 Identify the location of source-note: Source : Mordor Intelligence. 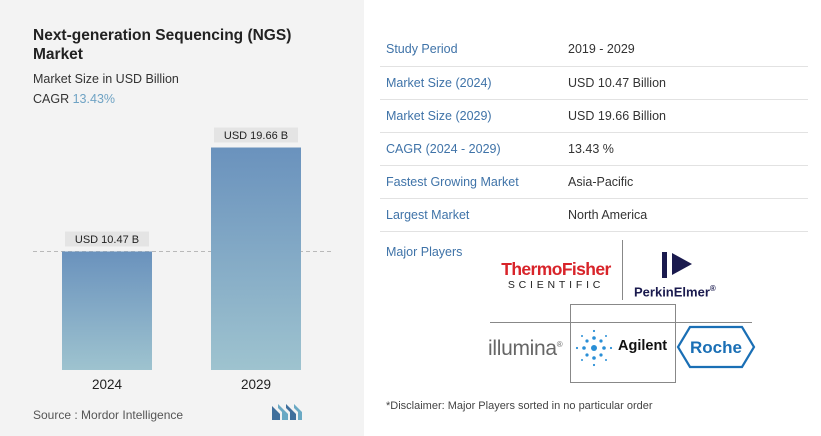
(108, 415).